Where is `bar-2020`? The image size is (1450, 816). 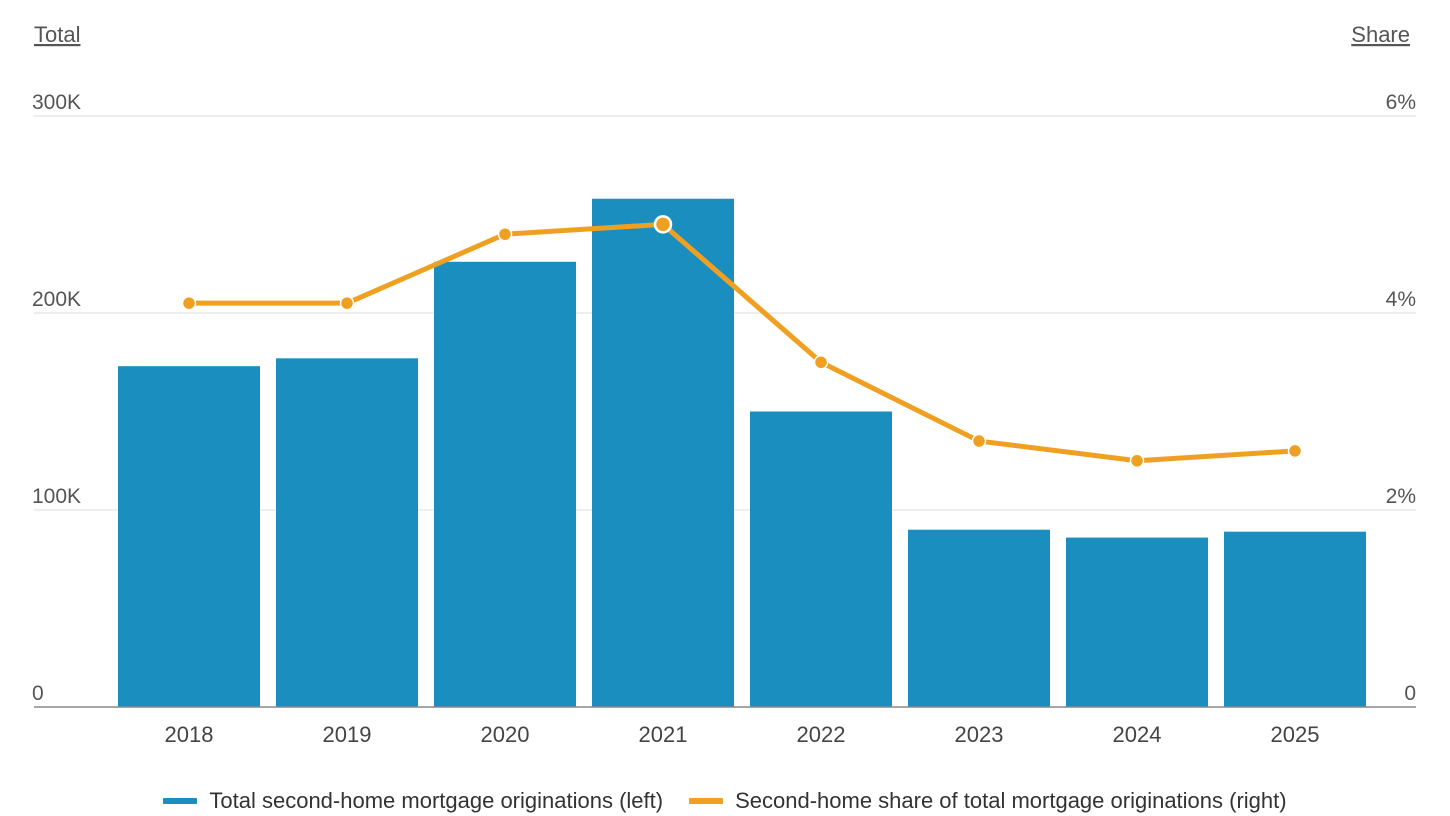 bar-2020 is located at coordinates (505, 484).